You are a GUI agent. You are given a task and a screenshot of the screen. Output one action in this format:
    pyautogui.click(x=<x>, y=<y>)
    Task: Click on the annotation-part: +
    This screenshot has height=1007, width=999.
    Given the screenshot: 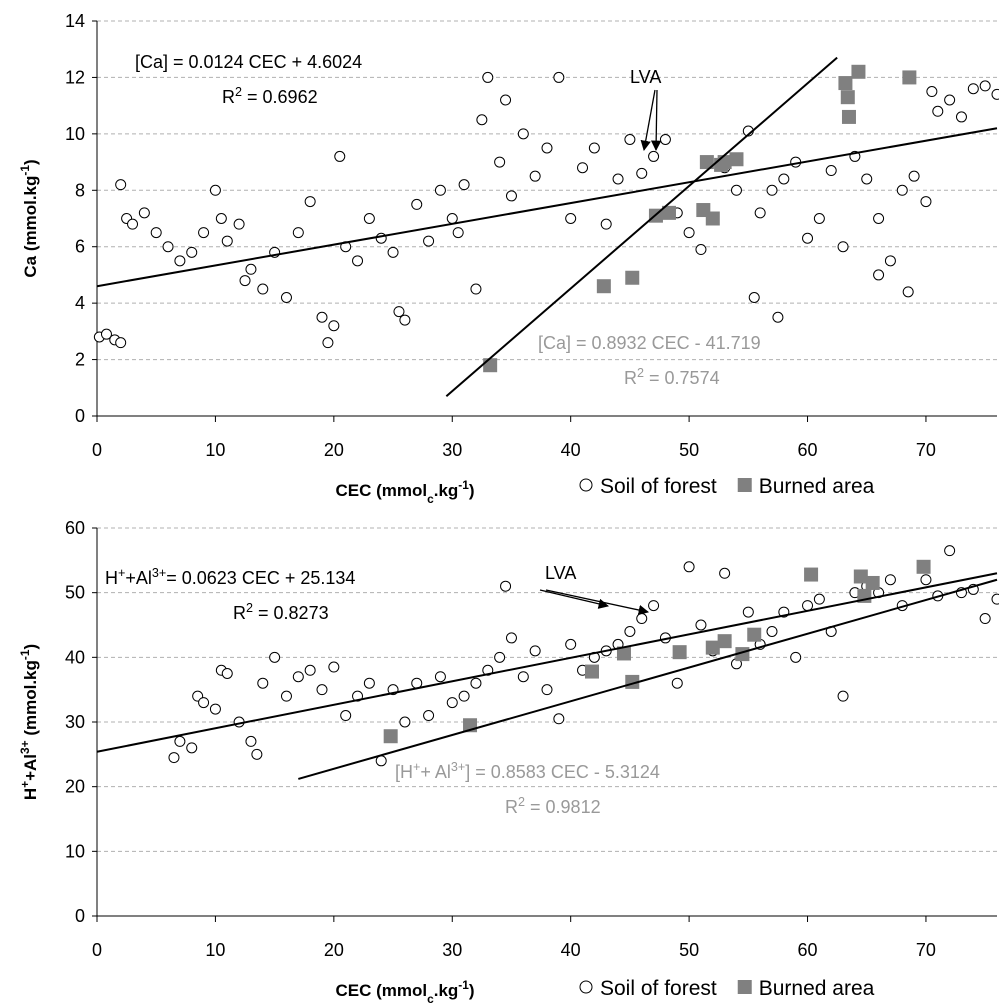 What is the action you would take?
    pyautogui.click(x=416, y=767)
    